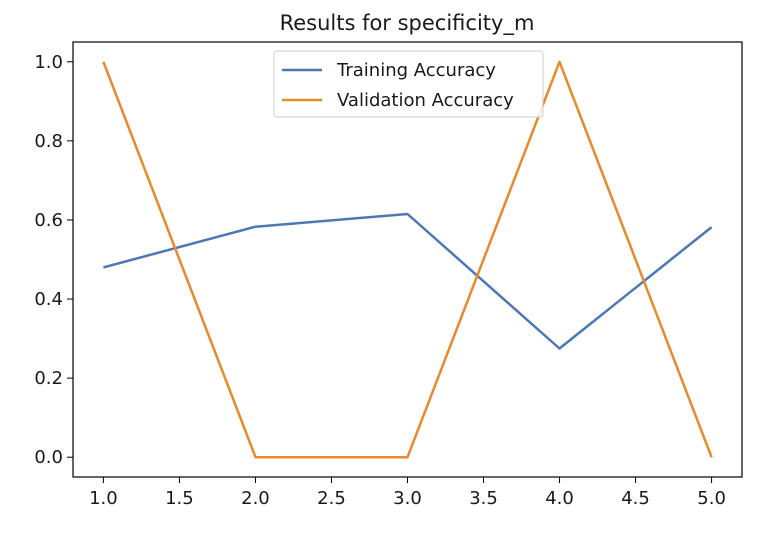 Image resolution: width=776 pixels, height=538 pixels. I want to click on x-tick-label: 5.0, so click(711, 498).